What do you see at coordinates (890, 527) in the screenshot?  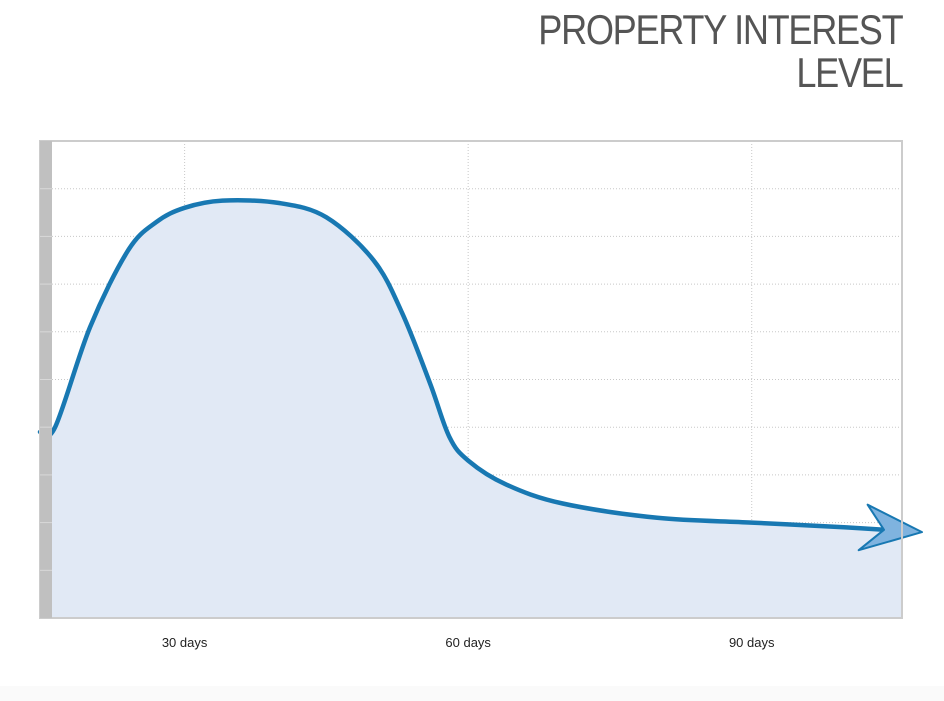 I see `arrowhead` at bounding box center [890, 527].